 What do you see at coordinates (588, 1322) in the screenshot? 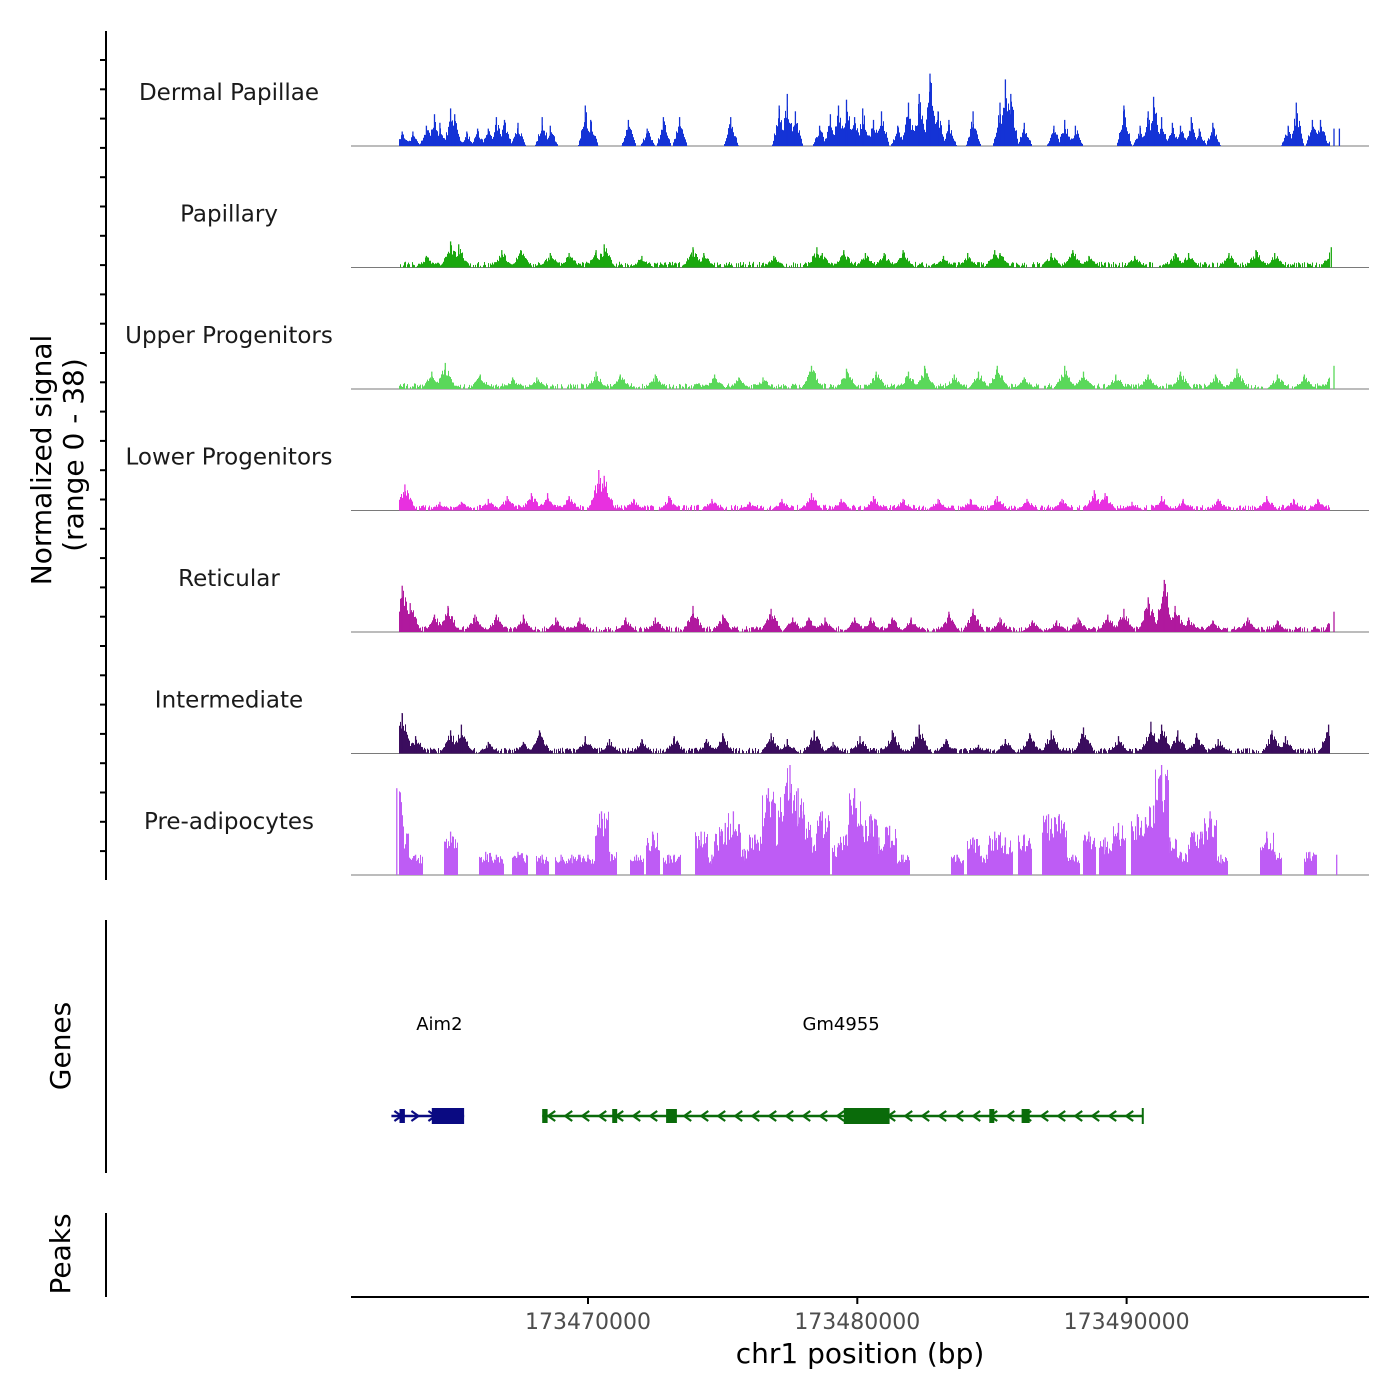
I see `x-tick-label: 173470000` at bounding box center [588, 1322].